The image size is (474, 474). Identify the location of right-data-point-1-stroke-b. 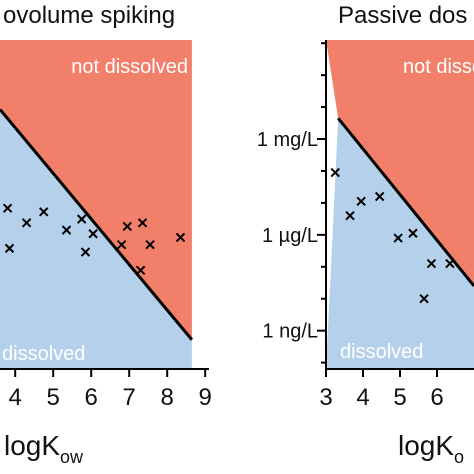
(350, 215).